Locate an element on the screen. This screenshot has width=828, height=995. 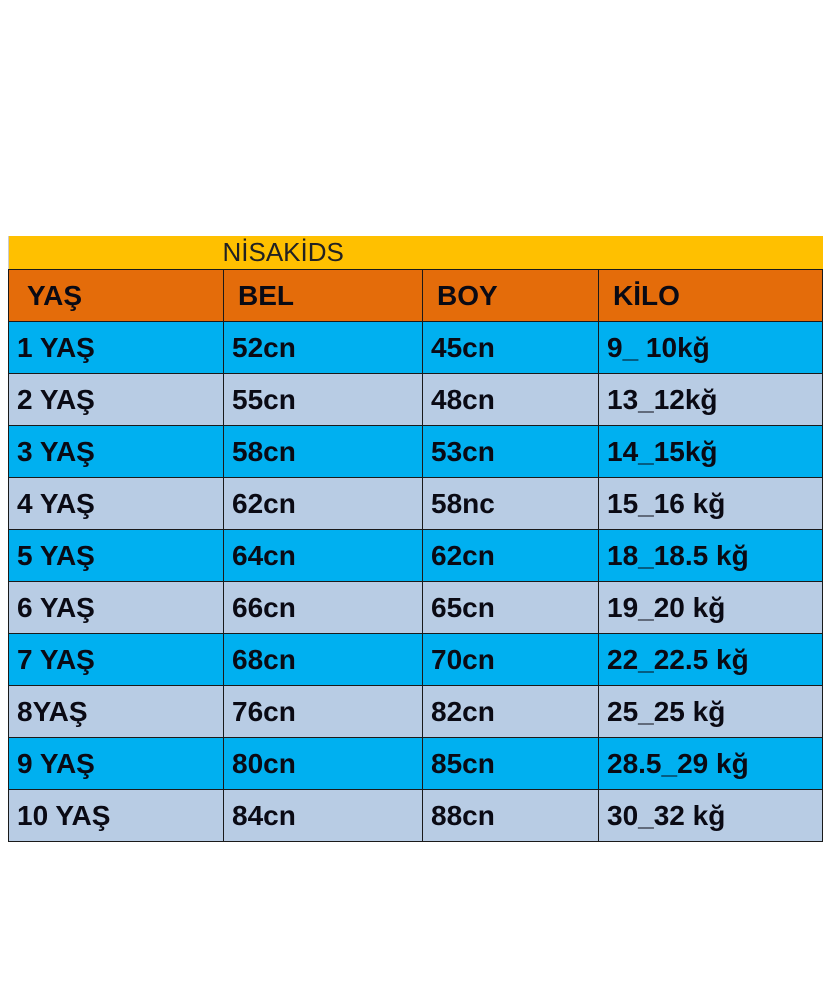
age-cell: 2 YAŞ is located at coordinates (116, 399).